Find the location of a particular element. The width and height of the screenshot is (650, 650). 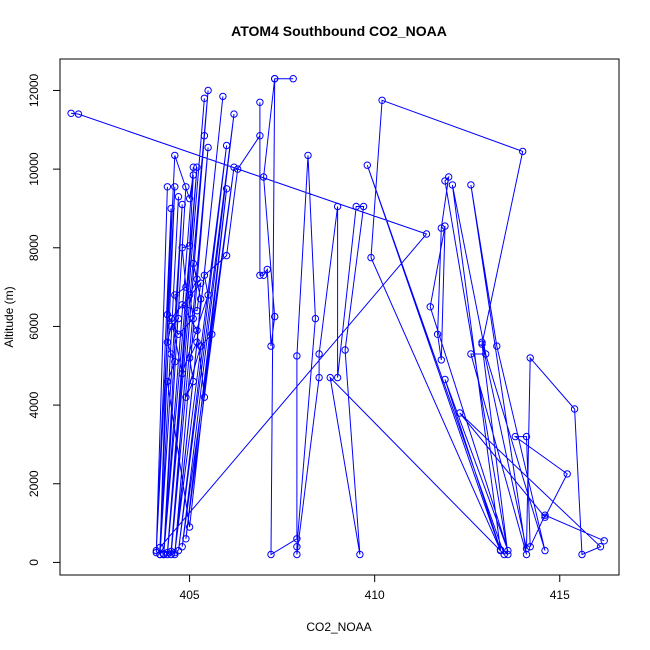

y-axis: 0 2000 4000 6000 8000 10000 12000 is located at coordinates (44, 319).